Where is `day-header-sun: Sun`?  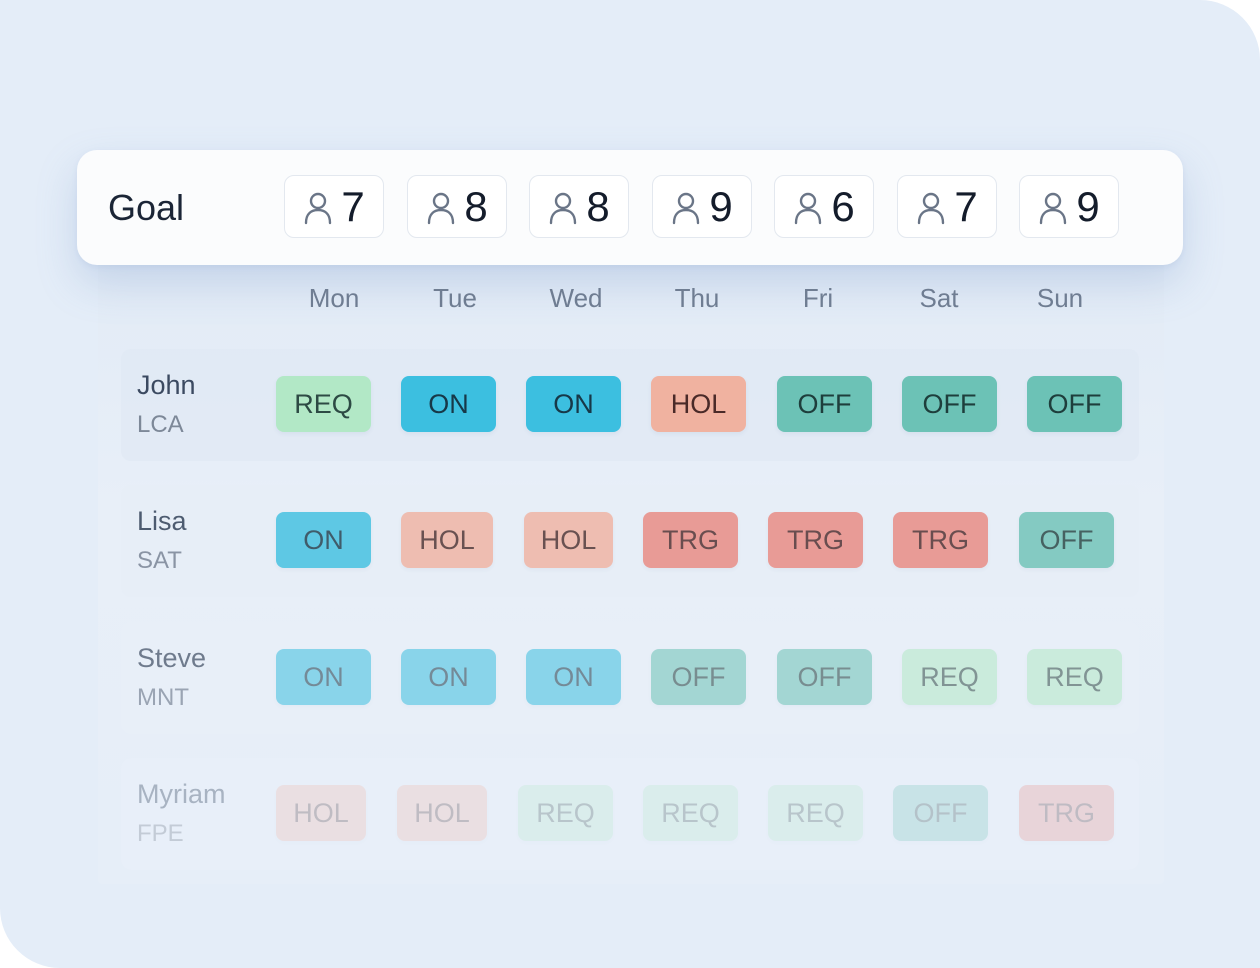 day-header-sun: Sun is located at coordinates (1060, 298).